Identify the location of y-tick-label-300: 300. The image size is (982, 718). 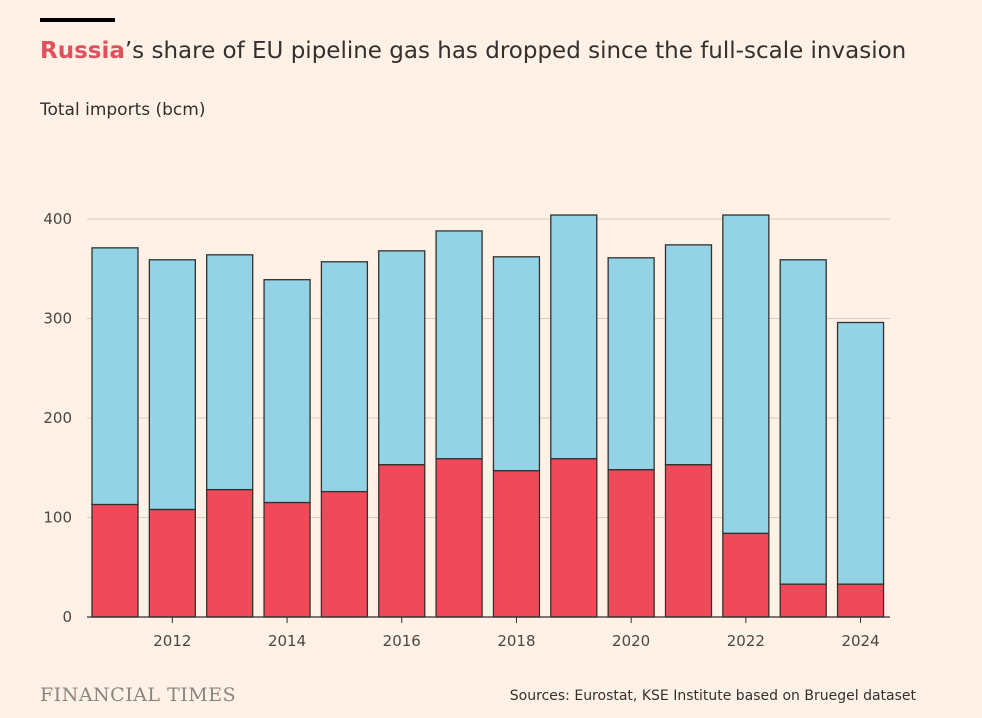
(57, 319).